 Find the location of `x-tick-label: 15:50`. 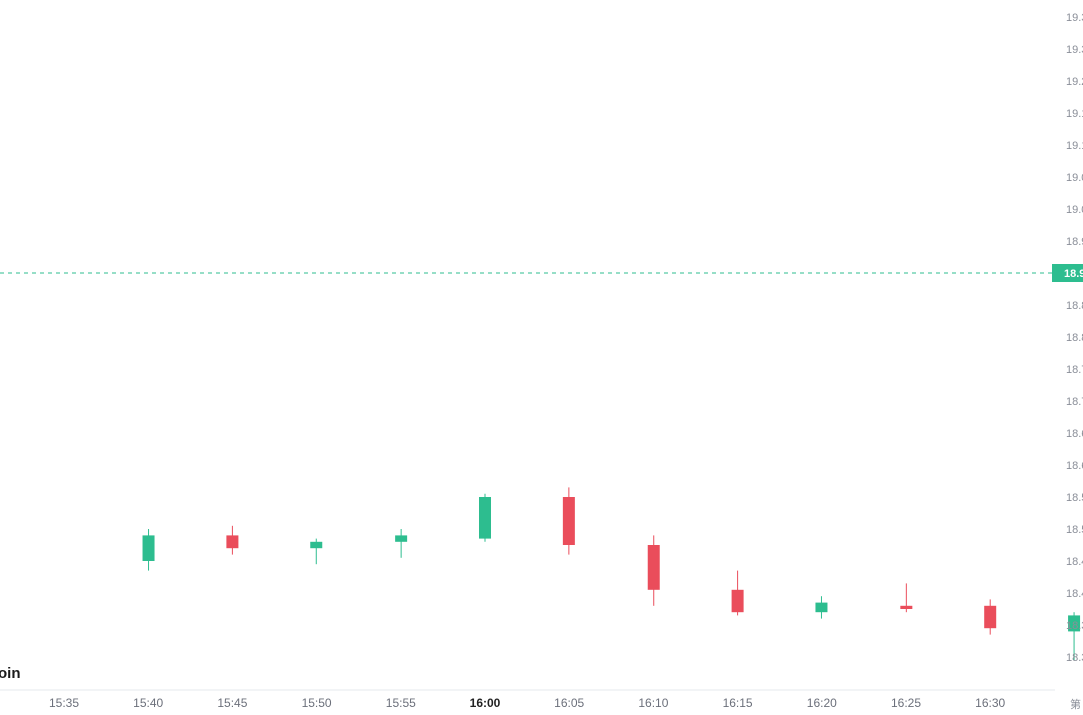

x-tick-label: 15:50 is located at coordinates (317, 703).